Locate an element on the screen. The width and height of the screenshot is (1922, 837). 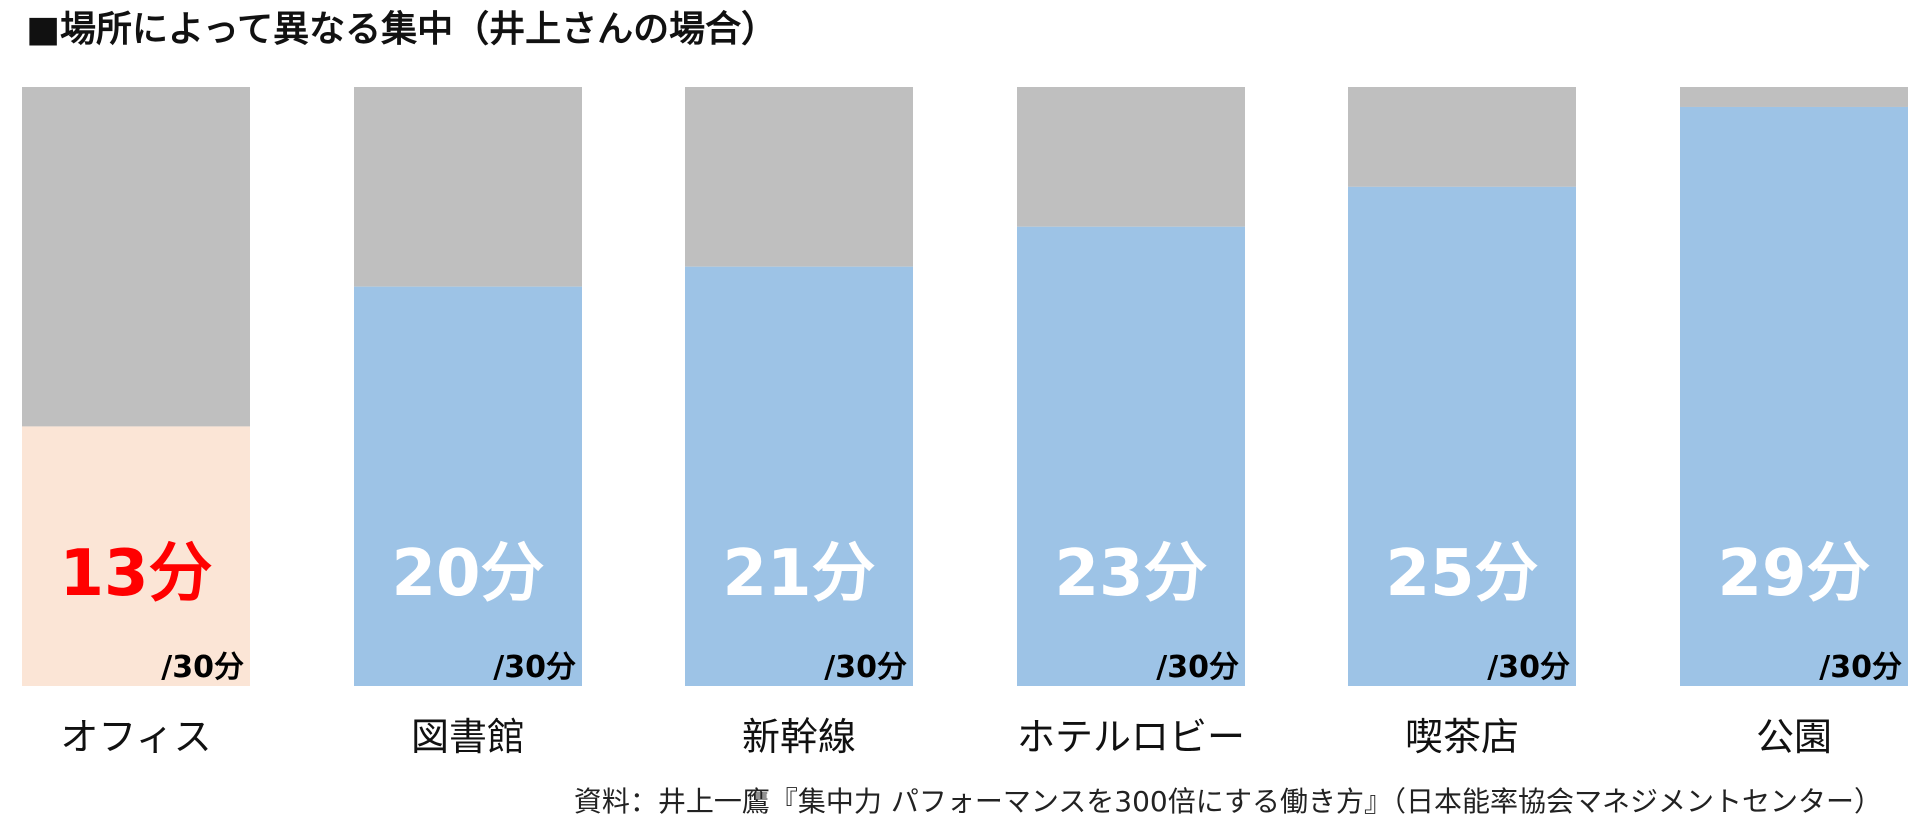
bar-value-label: 25分 is located at coordinates (1461, 574).